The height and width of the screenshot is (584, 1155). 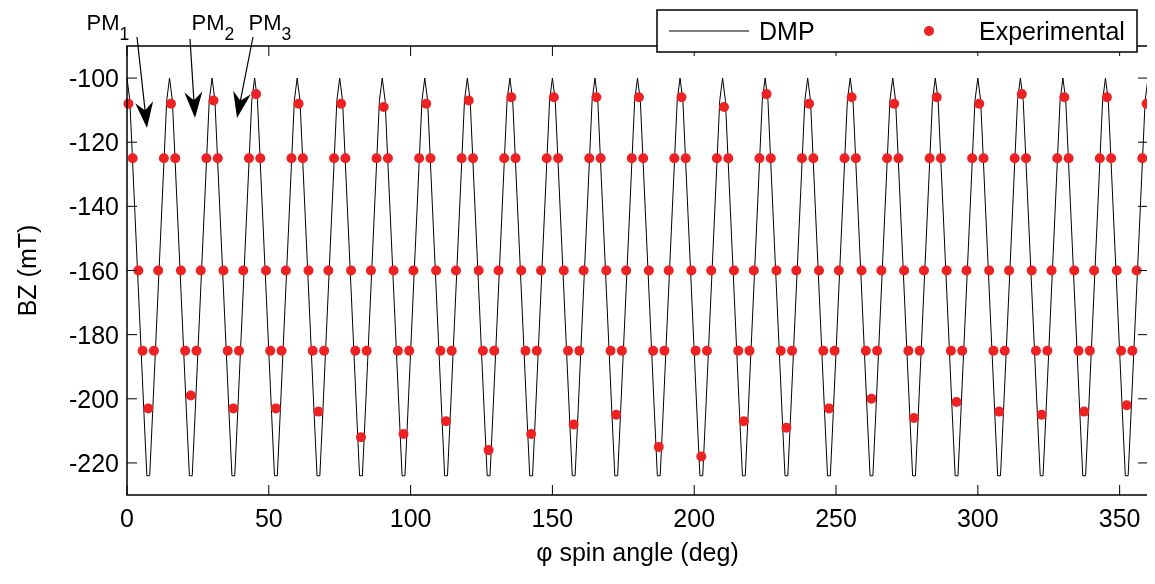 What do you see at coordinates (27, 270) in the screenshot?
I see `y-axis-title: BZ (mT)` at bounding box center [27, 270].